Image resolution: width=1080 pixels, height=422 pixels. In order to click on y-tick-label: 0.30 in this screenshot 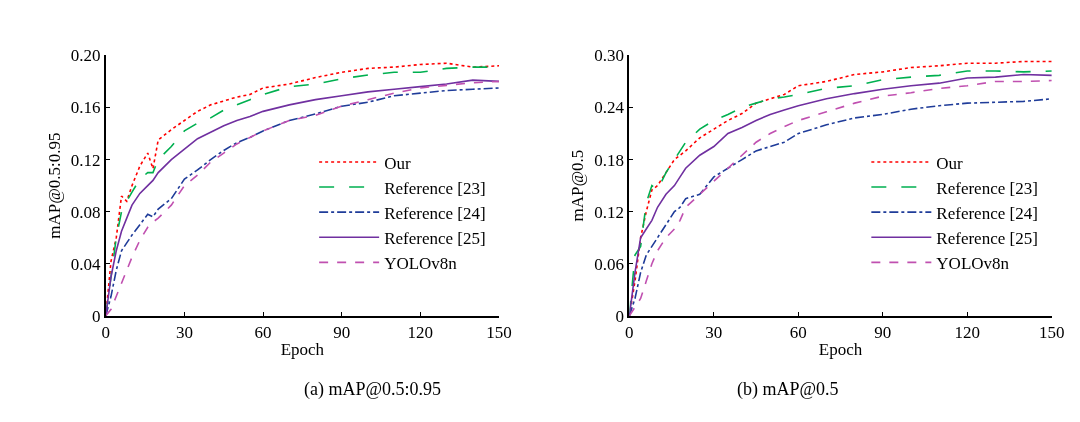, I will do `click(609, 56)`.